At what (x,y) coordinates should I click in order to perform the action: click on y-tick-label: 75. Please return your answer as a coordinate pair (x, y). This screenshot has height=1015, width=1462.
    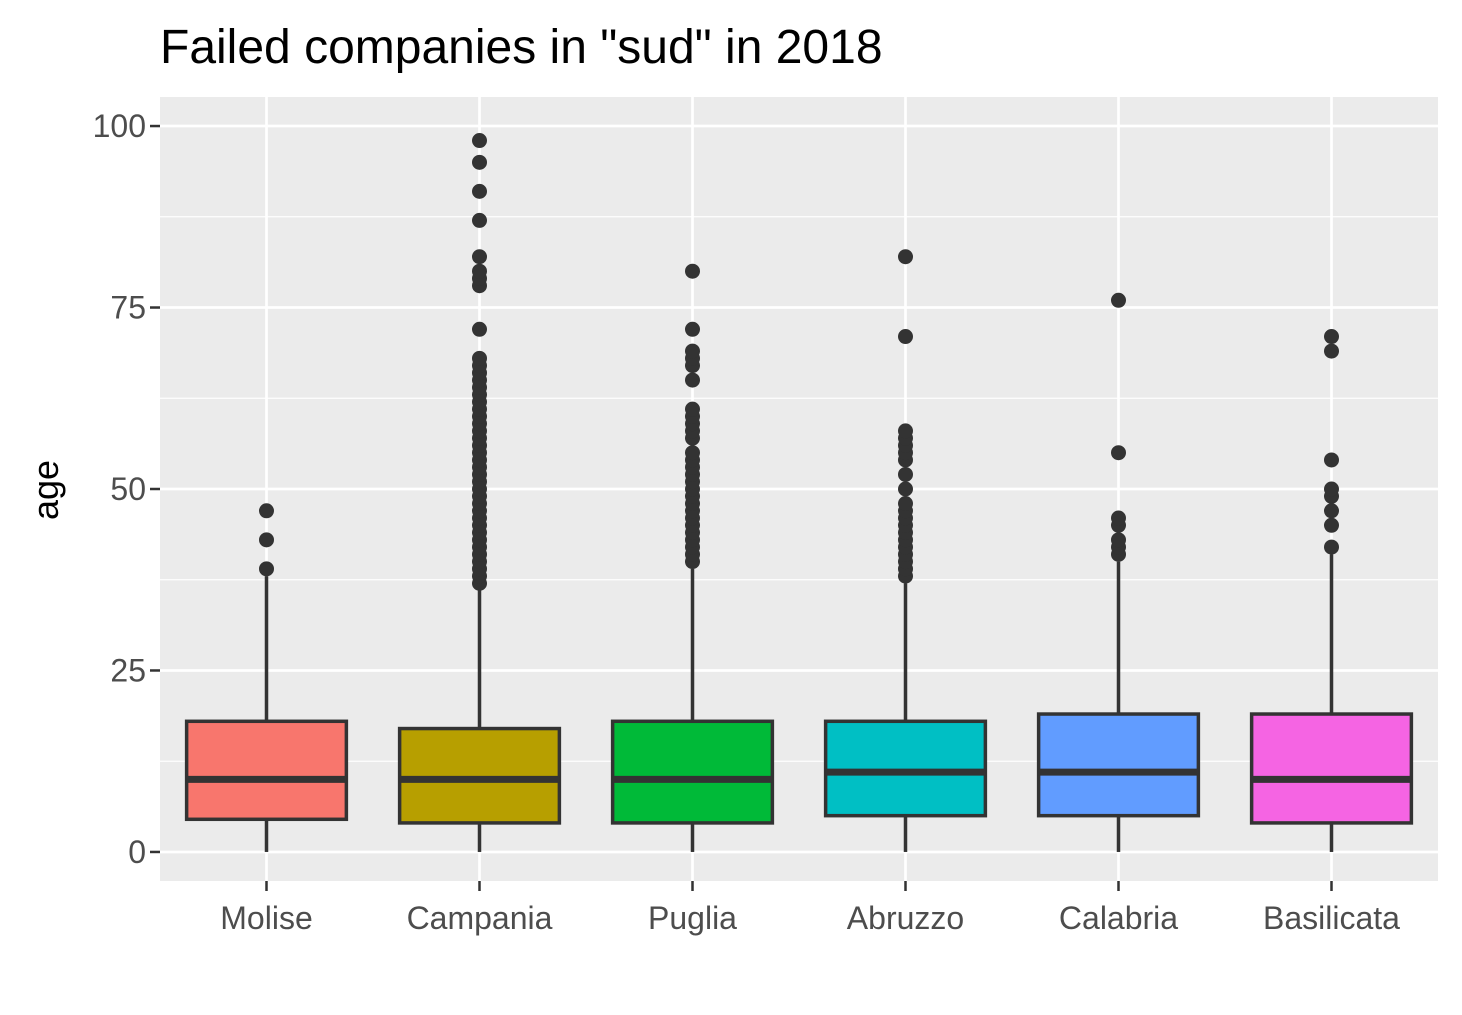
    Looking at the image, I should click on (128, 308).